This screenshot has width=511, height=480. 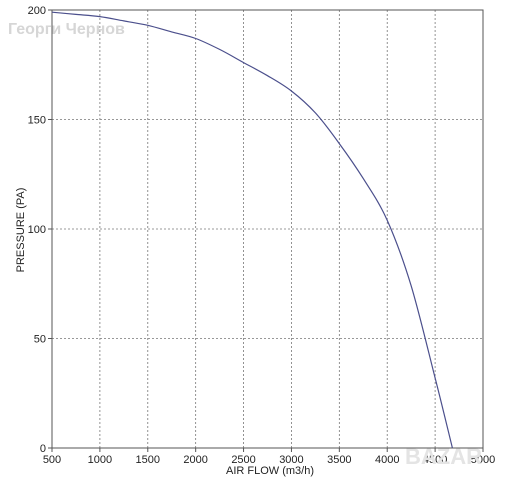 What do you see at coordinates (40, 340) in the screenshot?
I see `y-tick-label: 50` at bounding box center [40, 340].